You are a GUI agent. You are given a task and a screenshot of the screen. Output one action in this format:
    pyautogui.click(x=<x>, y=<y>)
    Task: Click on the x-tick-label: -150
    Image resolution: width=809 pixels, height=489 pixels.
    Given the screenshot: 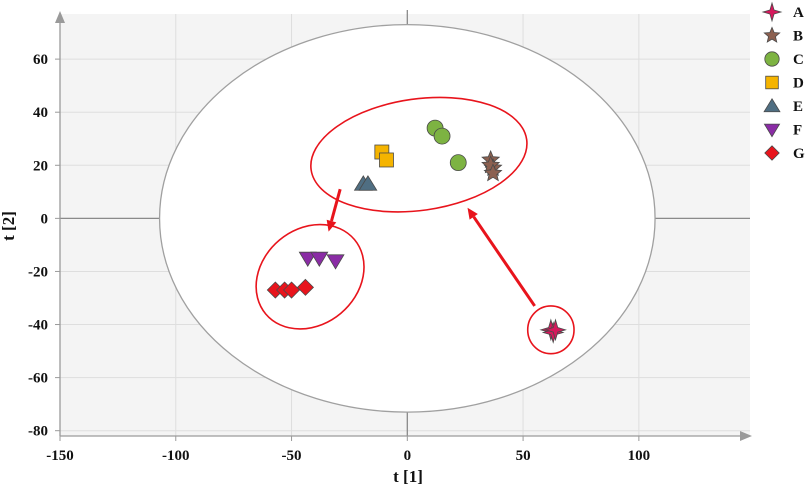 What is the action you would take?
    pyautogui.click(x=60, y=456)
    